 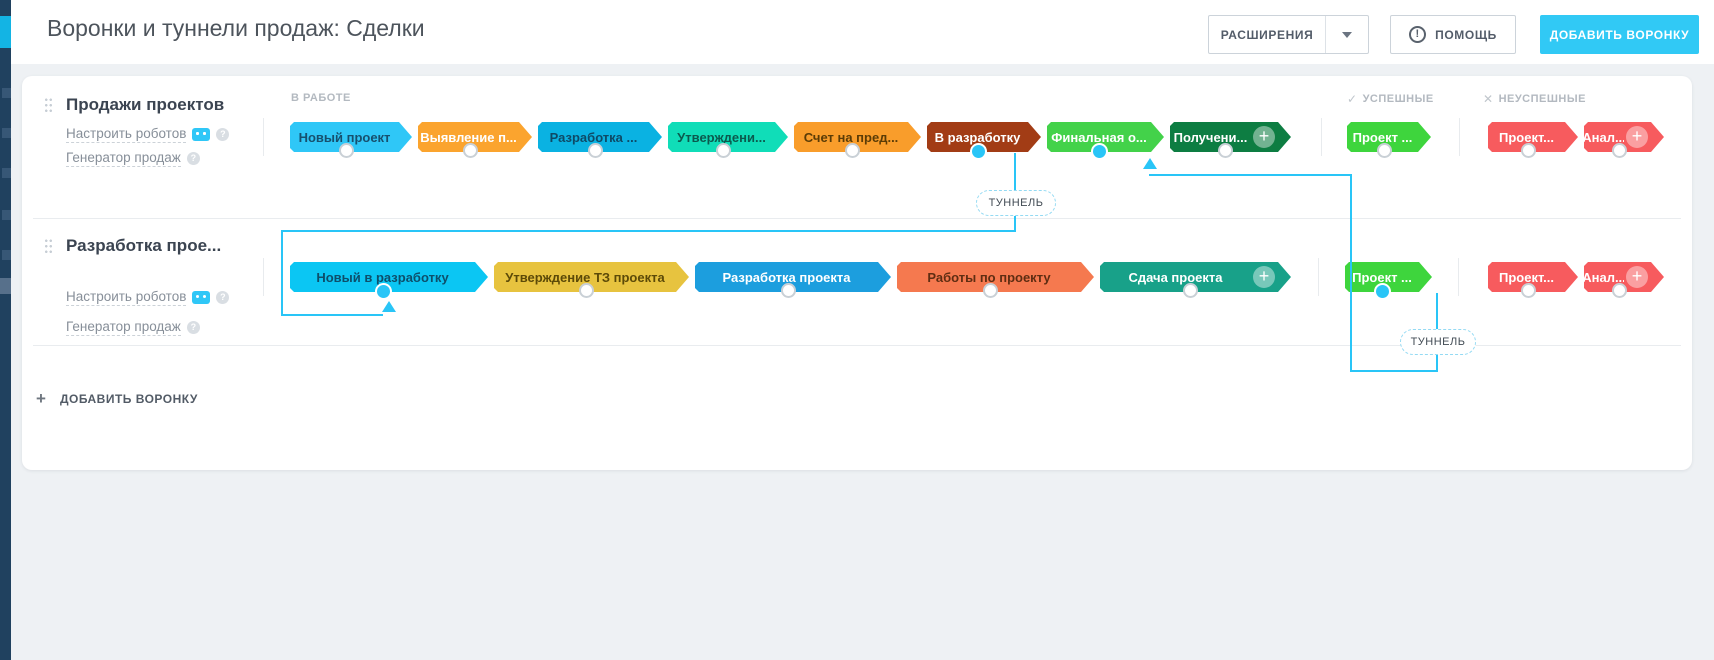 What do you see at coordinates (995, 280) in the screenshot?
I see `funnel-stage: Работы по проекту` at bounding box center [995, 280].